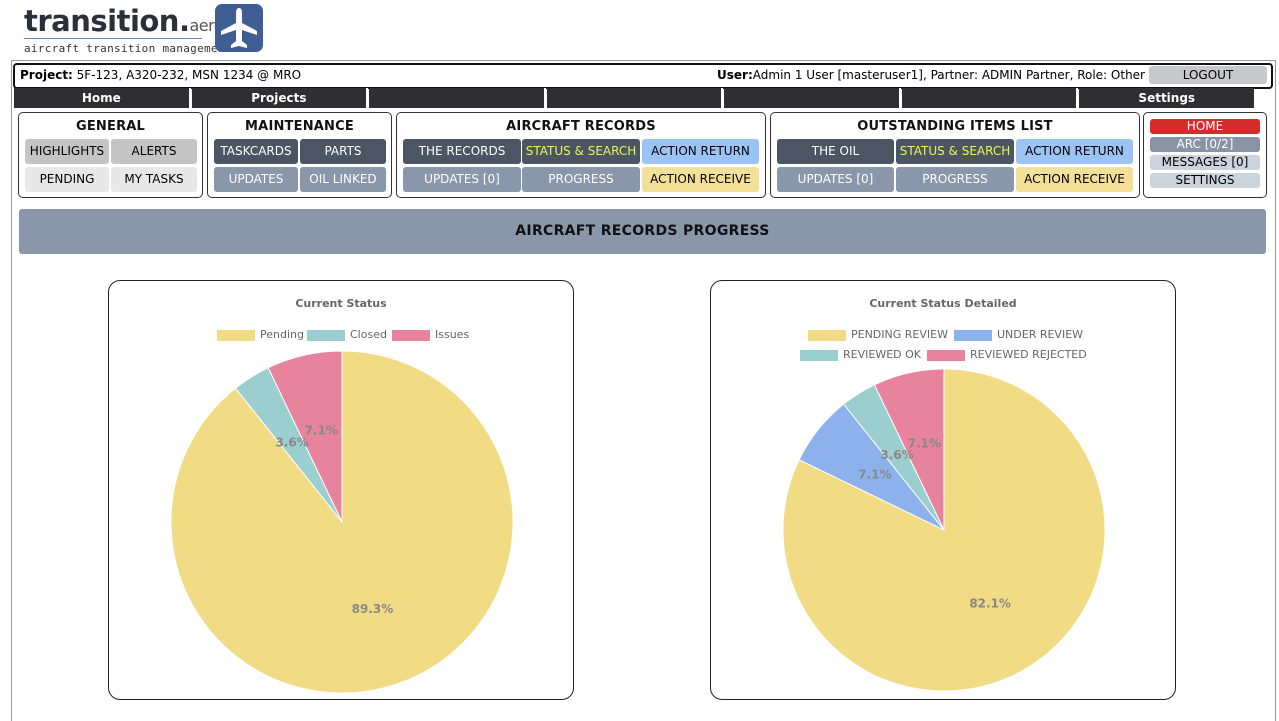  I want to click on parts-button: PARTS, so click(343, 151).